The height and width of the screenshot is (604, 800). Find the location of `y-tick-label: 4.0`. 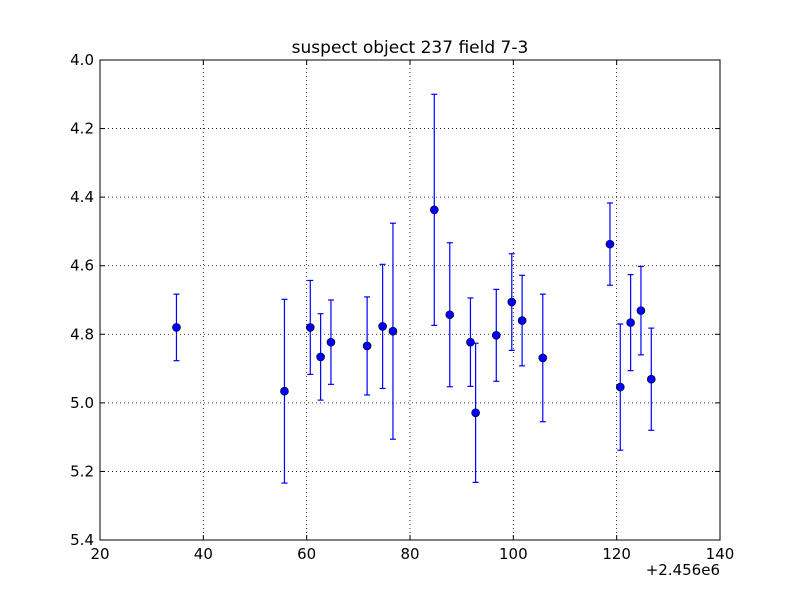

y-tick-label: 4.0 is located at coordinates (82, 60).